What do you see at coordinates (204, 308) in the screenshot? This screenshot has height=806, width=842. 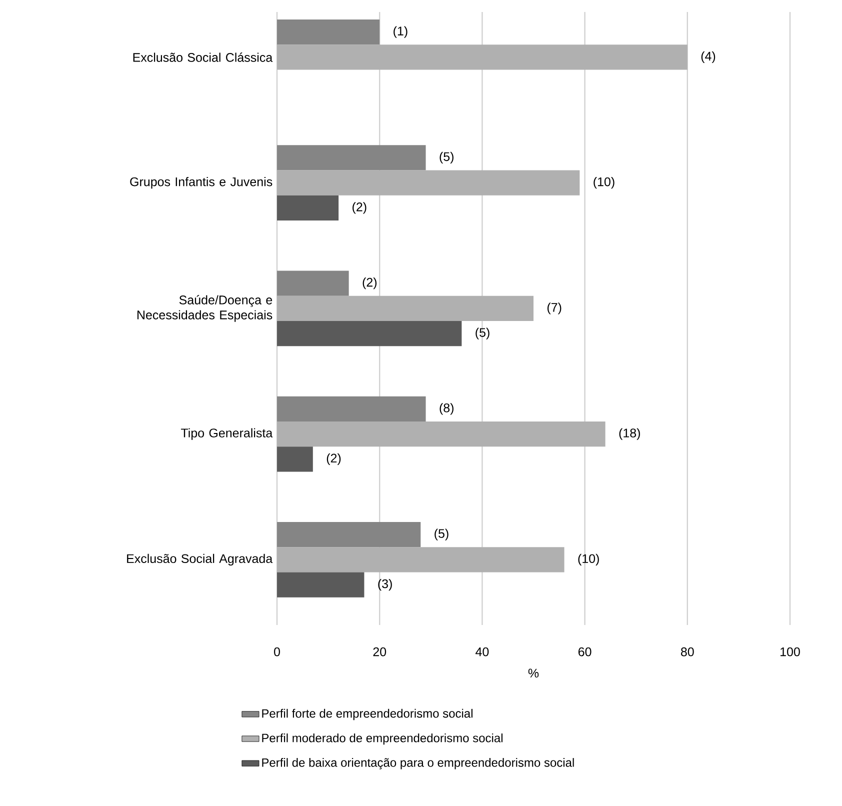 I see `y-tick-label: Saúde/Doença e Necessidades Especiais` at bounding box center [204, 308].